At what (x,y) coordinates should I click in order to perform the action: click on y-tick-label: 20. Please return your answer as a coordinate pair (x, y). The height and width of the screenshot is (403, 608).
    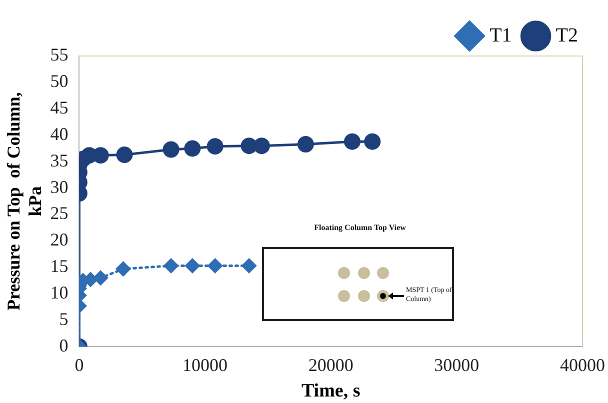
    Looking at the image, I should click on (59, 240).